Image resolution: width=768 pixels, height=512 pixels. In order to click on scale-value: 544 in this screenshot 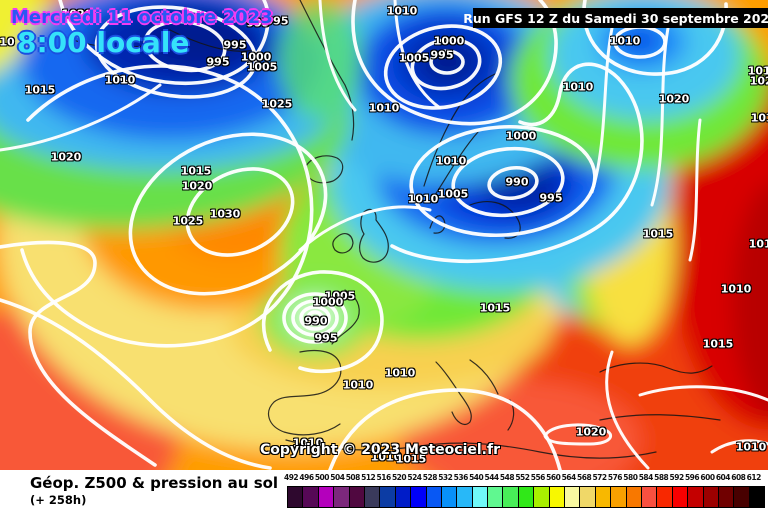, I will do `click(491, 477)`.